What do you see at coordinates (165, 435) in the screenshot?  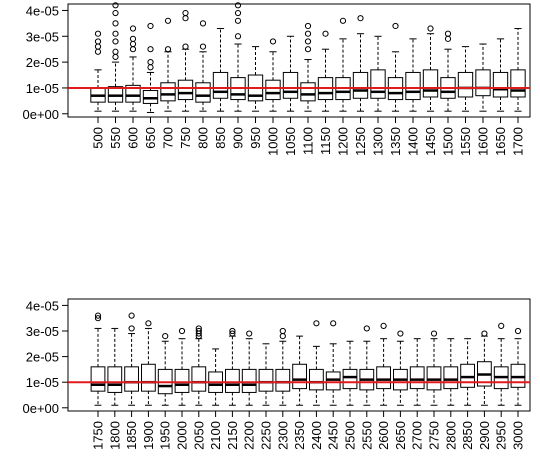 I see `x-tick-label: 1950` at bounding box center [165, 435].